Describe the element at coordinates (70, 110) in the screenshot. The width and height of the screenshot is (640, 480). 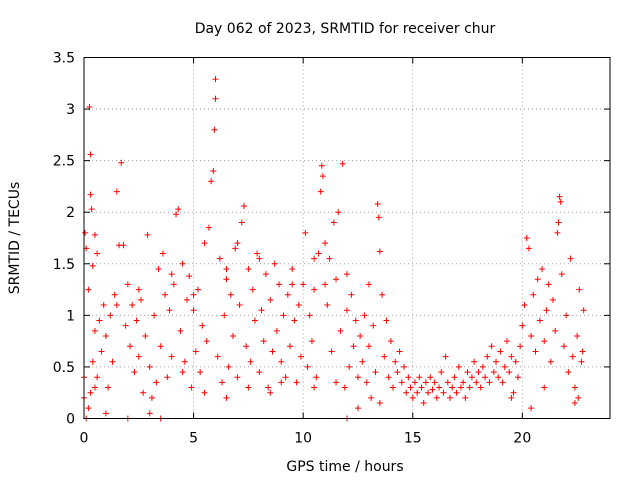
I see `y-tick-label: 3` at that location.